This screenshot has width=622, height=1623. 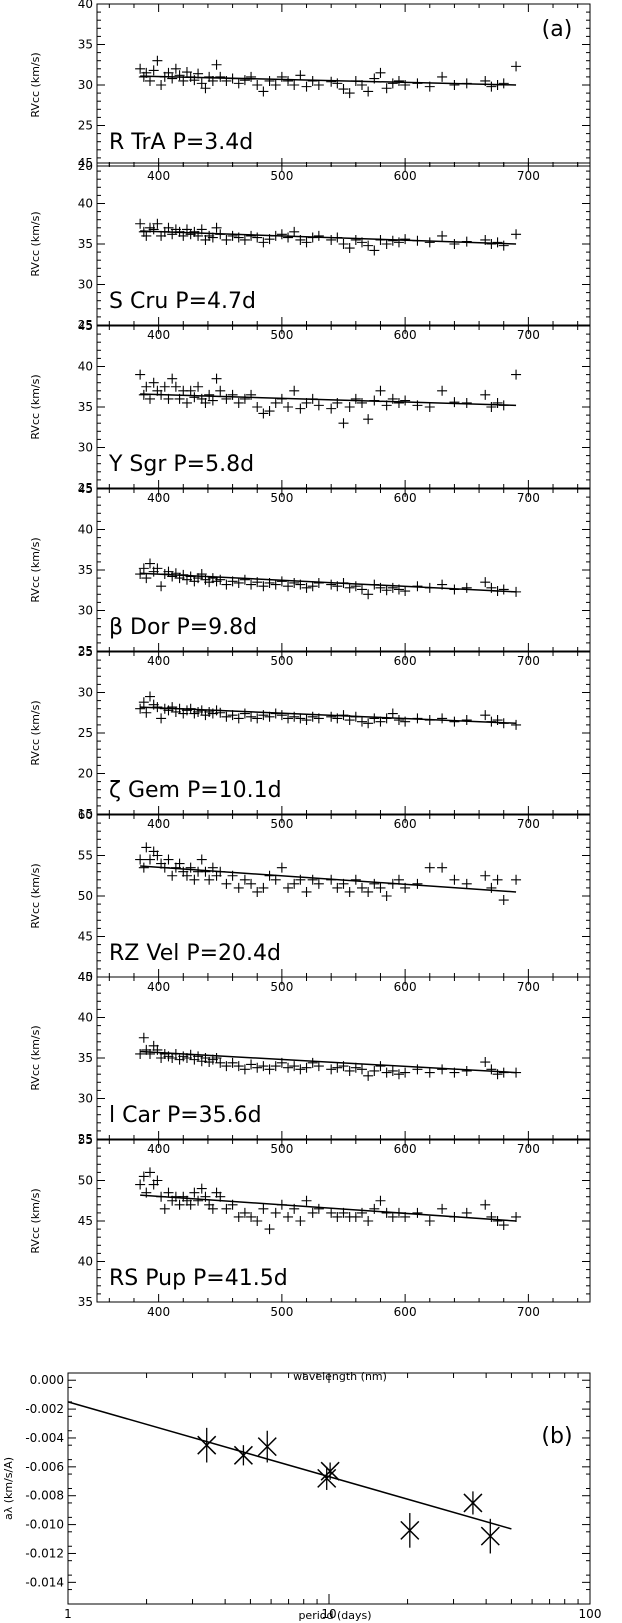 What do you see at coordinates (8, 1488) in the screenshot?
I see `y-axis-label: aλ (km/s/A)` at bounding box center [8, 1488].